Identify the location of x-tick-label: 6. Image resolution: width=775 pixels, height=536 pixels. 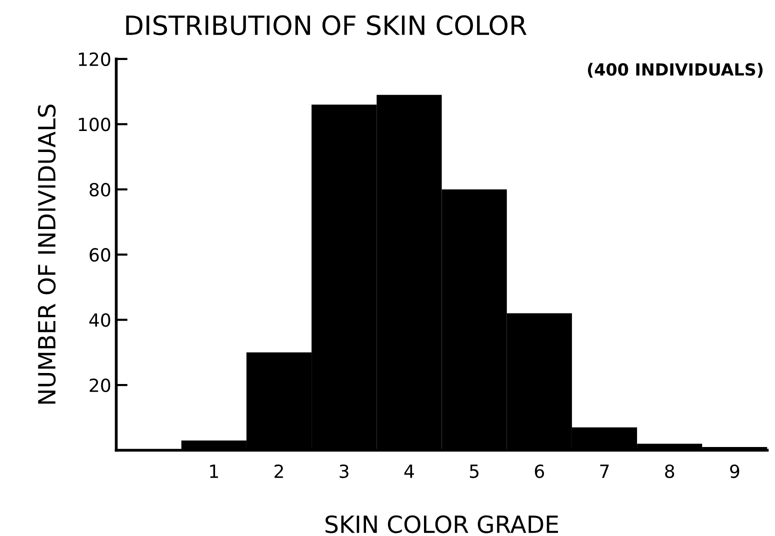
(539, 471).